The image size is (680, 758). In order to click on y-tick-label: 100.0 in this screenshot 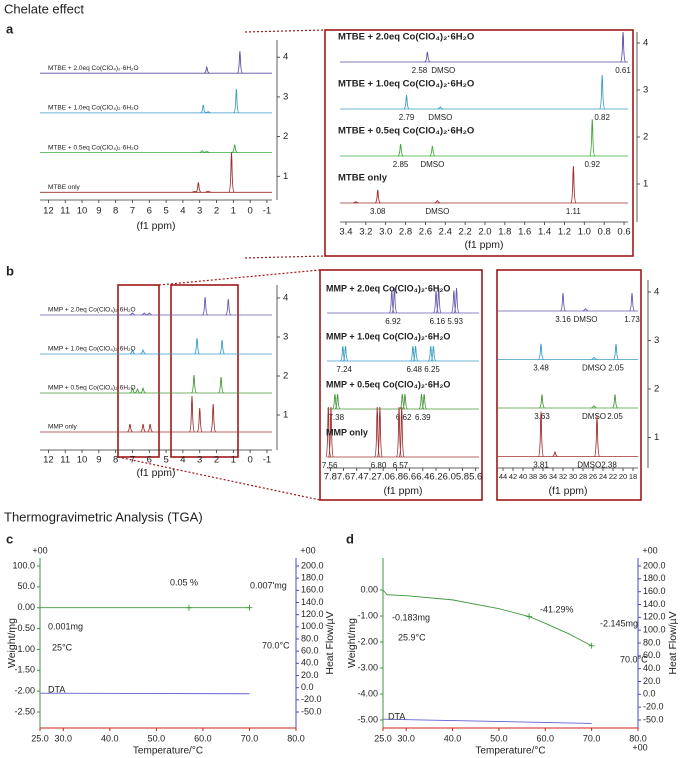, I will do `click(23, 565)`.